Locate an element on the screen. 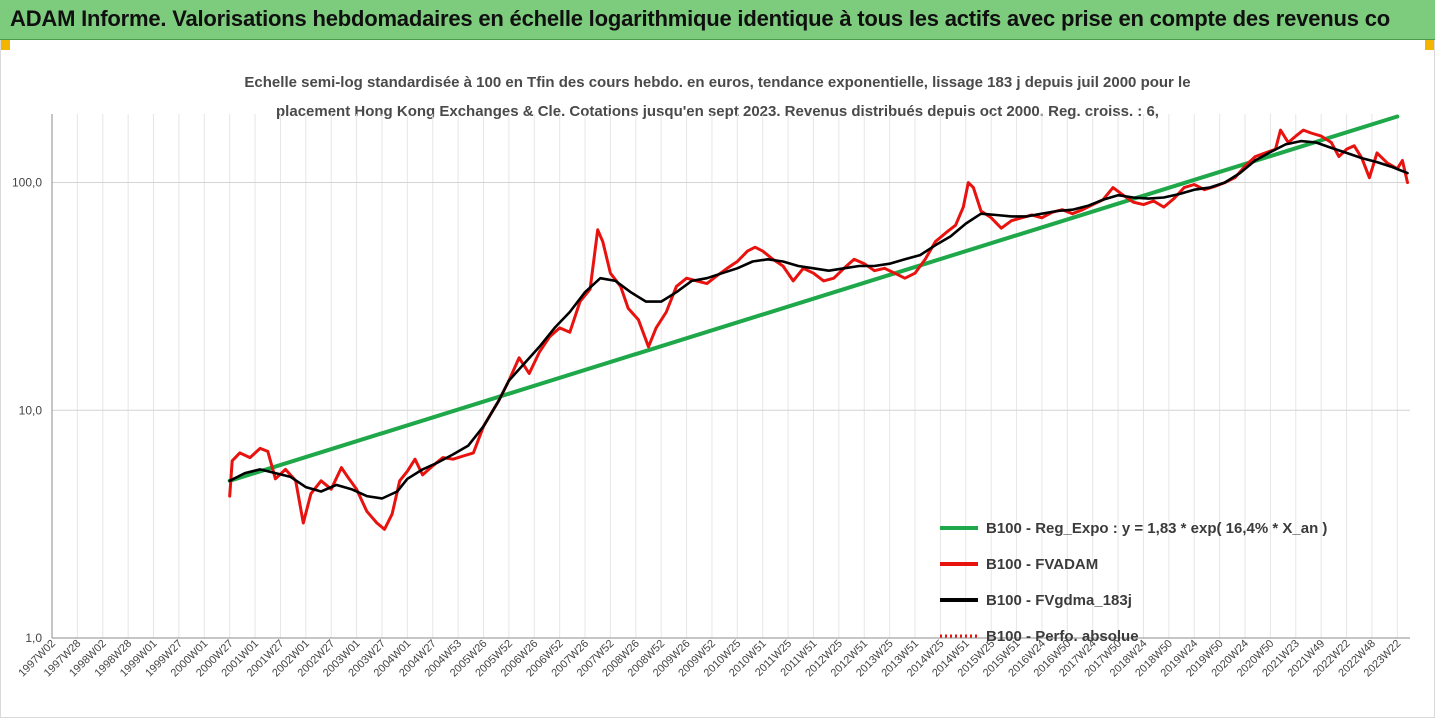  y-tick-label: 10,0 is located at coordinates (31, 410).